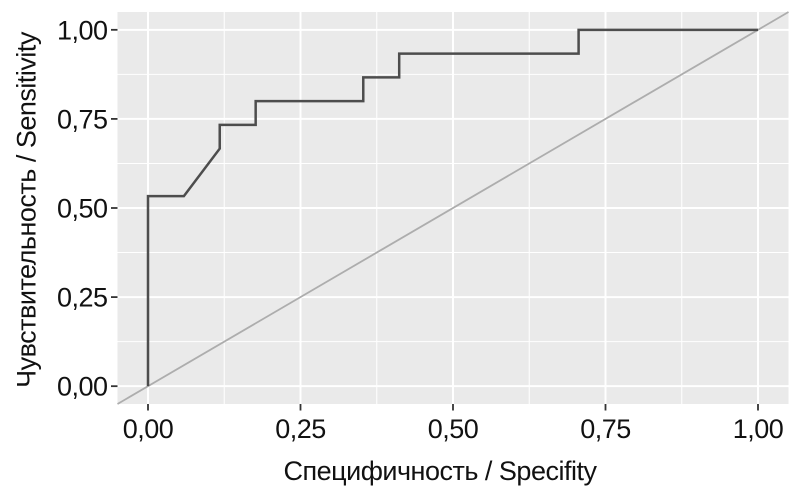  What do you see at coordinates (758, 429) in the screenshot?
I see `x-tick-label: 1,00` at bounding box center [758, 429].